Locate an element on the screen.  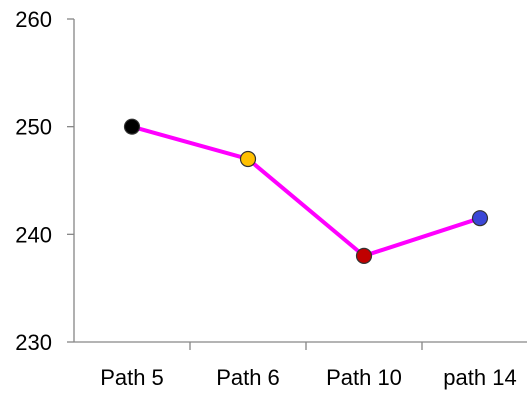
y-tick-label: 250 is located at coordinates (33, 127).